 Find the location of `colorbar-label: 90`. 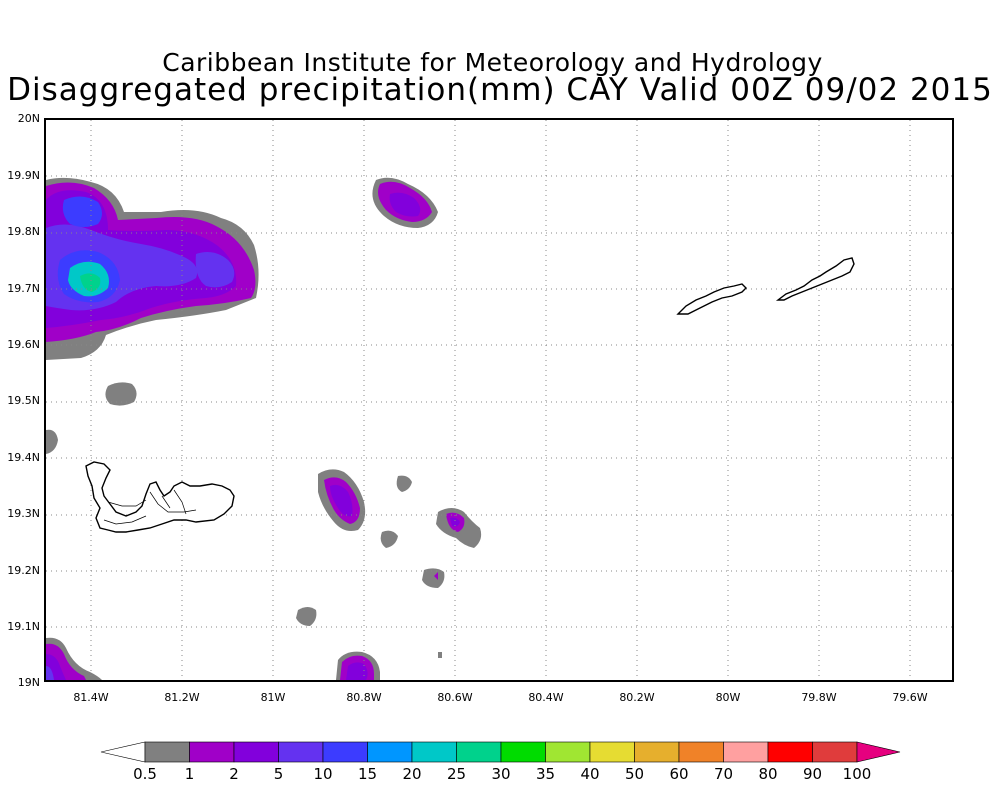

colorbar-label: 90 is located at coordinates (812, 774).